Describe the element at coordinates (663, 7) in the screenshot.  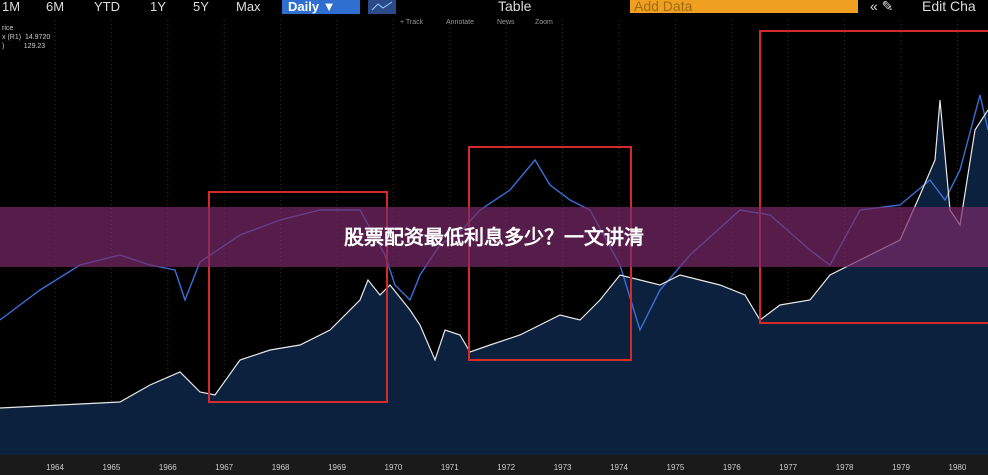
I see `add-data: Add Data` at that location.